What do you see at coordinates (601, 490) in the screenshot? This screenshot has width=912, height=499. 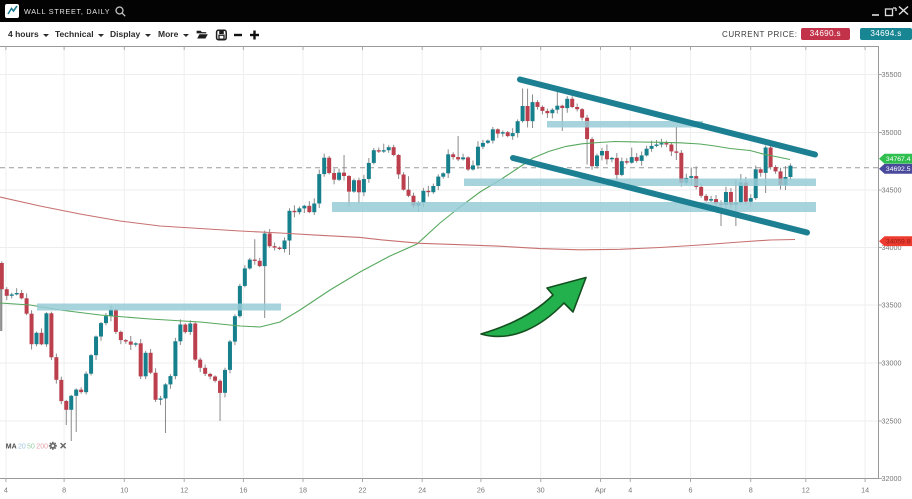 I see `svg-text: Apr` at bounding box center [601, 490].